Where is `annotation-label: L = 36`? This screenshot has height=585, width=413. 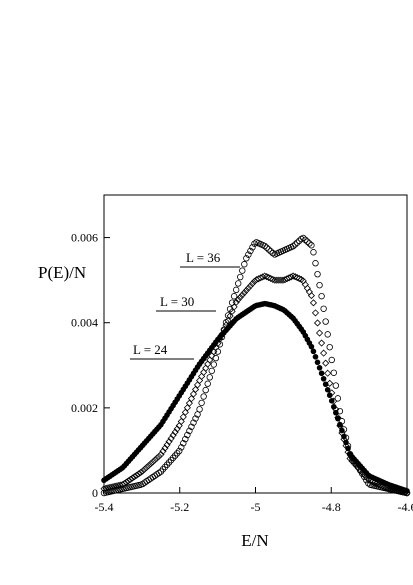
annotation-label: L = 36 is located at coordinates (203, 257).